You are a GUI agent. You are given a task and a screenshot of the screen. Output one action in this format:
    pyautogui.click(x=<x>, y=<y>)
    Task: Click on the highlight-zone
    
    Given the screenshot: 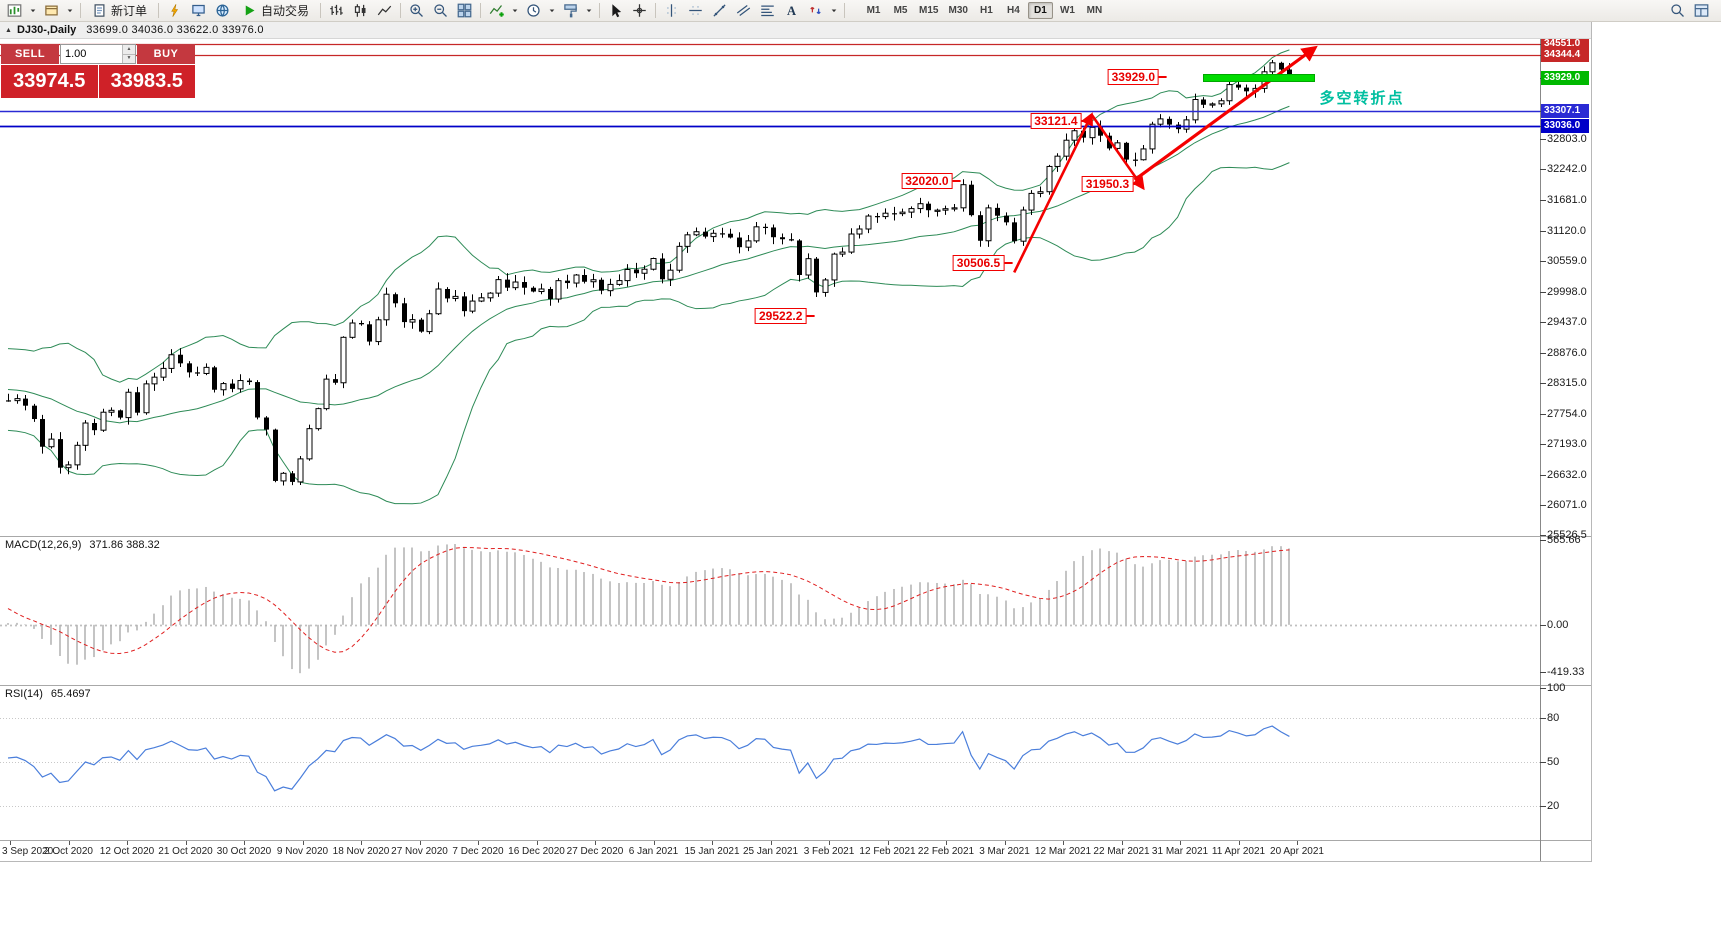 What is the action you would take?
    pyautogui.click(x=1259, y=77)
    